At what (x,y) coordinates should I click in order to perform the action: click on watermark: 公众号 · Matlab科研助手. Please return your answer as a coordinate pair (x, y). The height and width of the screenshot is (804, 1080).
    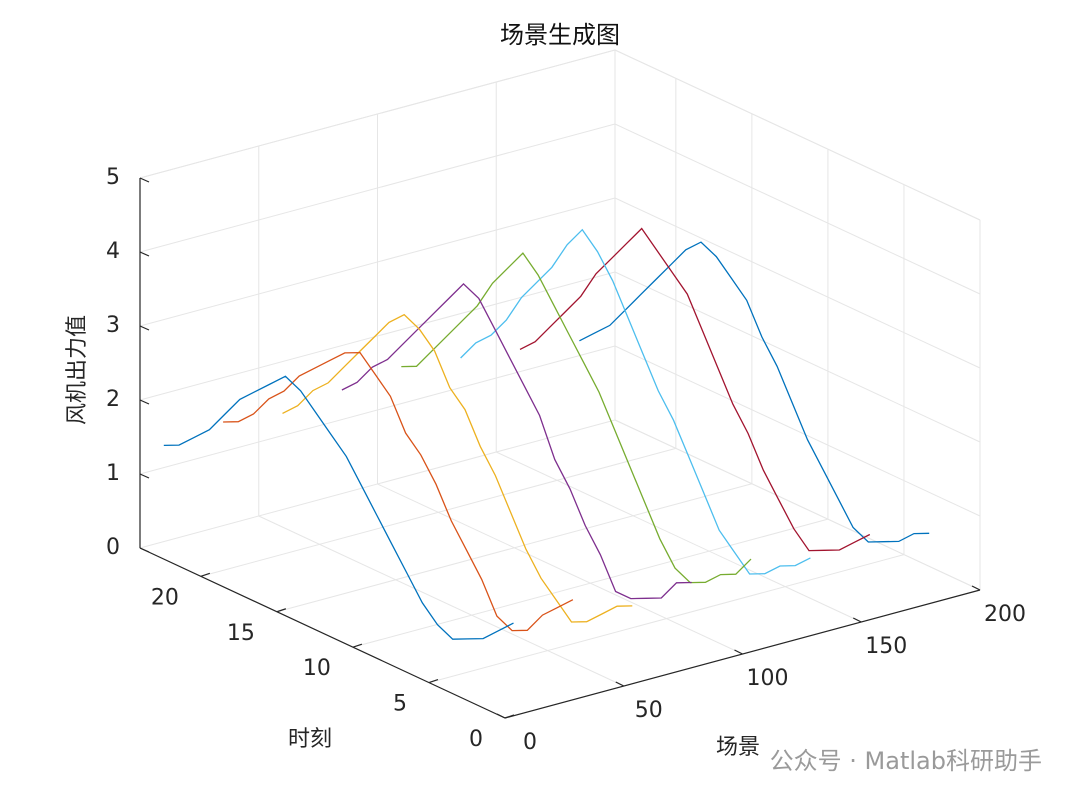
    Looking at the image, I should click on (906, 761).